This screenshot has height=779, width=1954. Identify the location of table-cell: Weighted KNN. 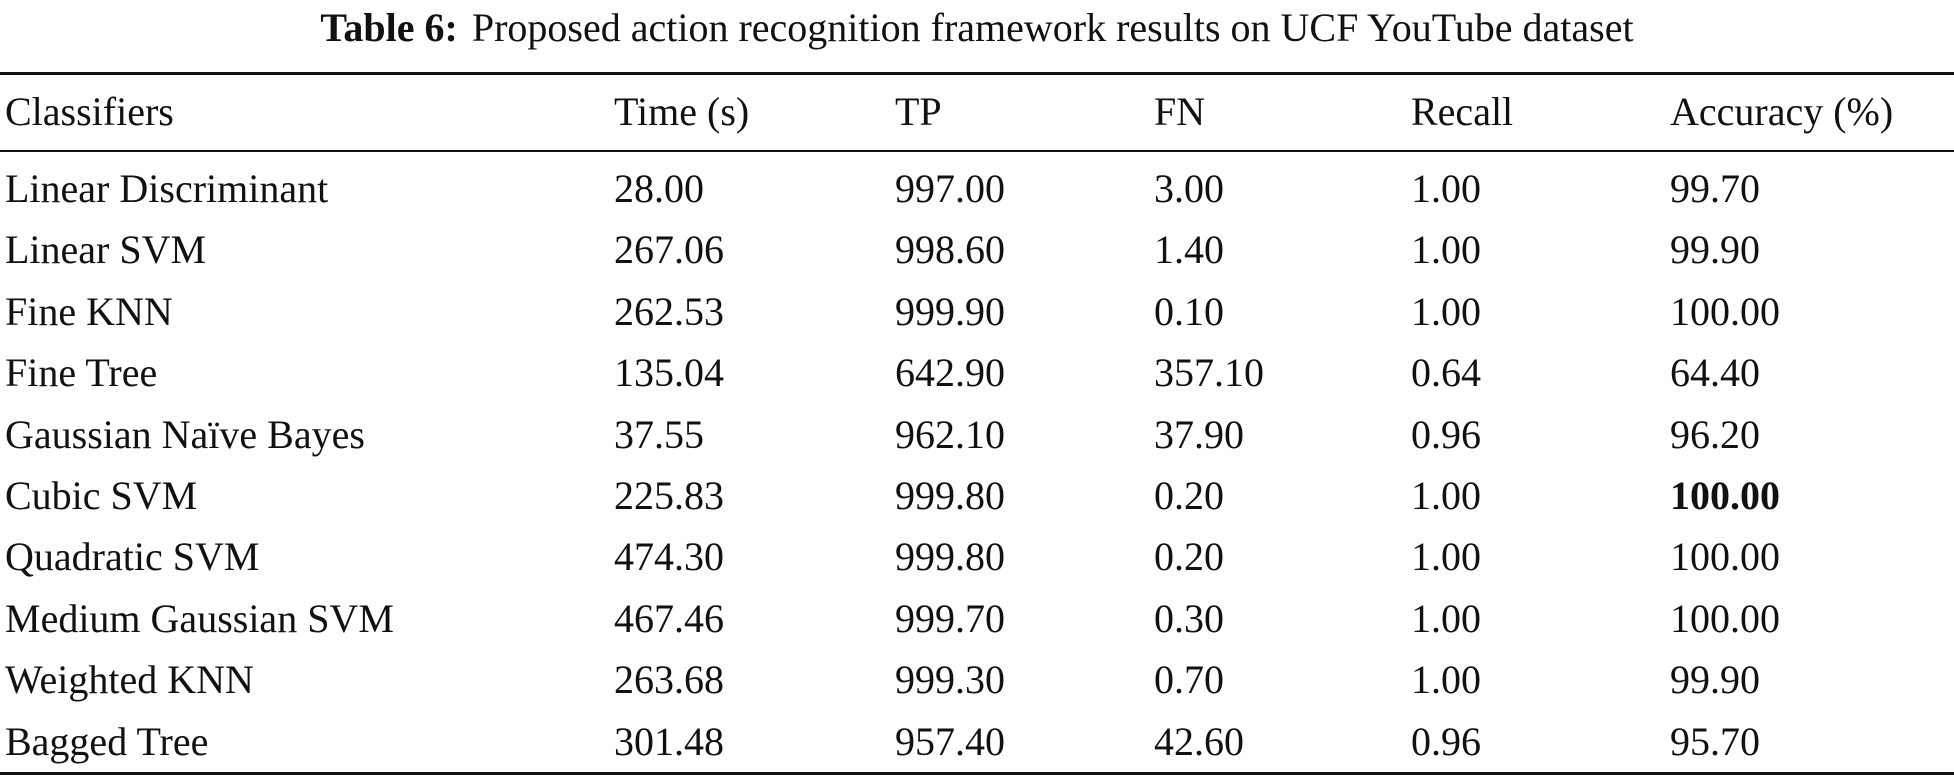
(129, 680).